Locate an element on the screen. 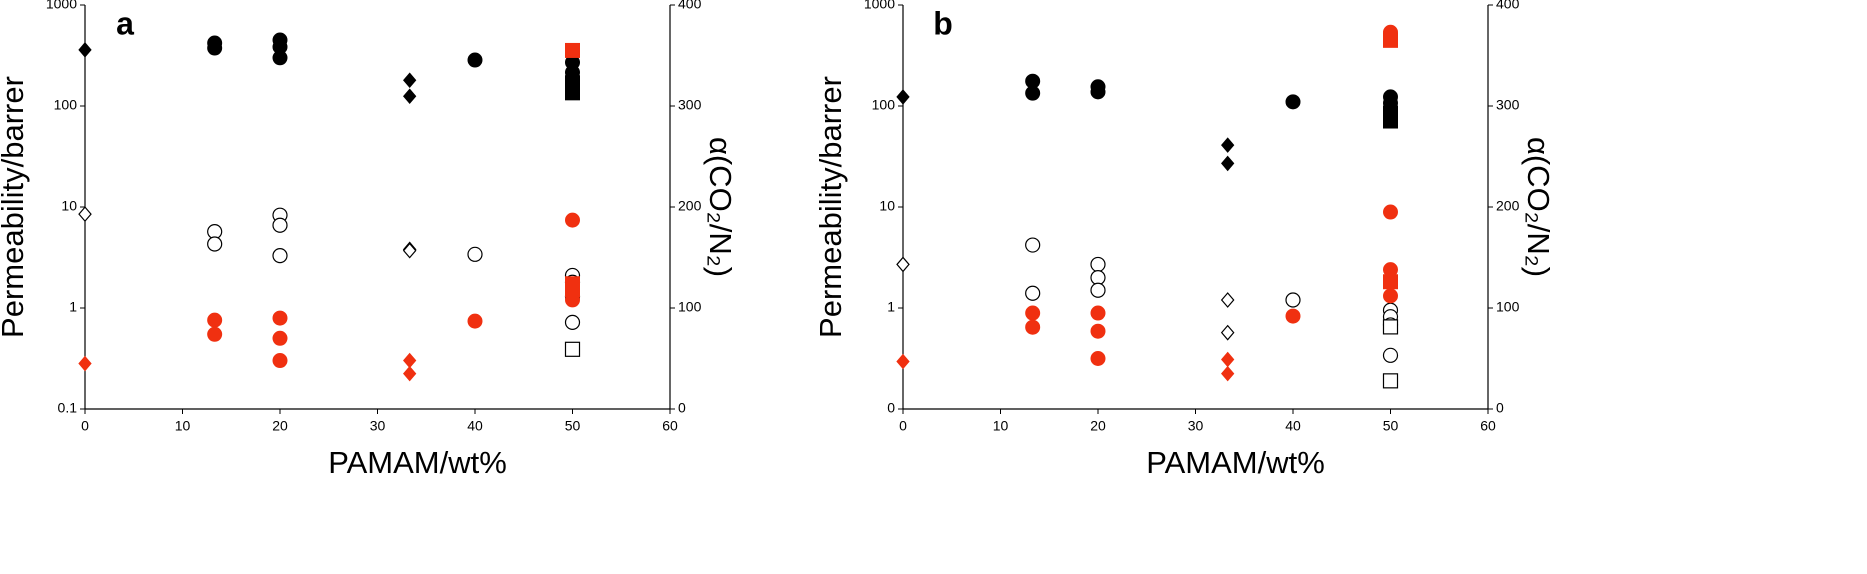 This screenshot has width=1867, height=574. panel-label: b is located at coordinates (943, 23).